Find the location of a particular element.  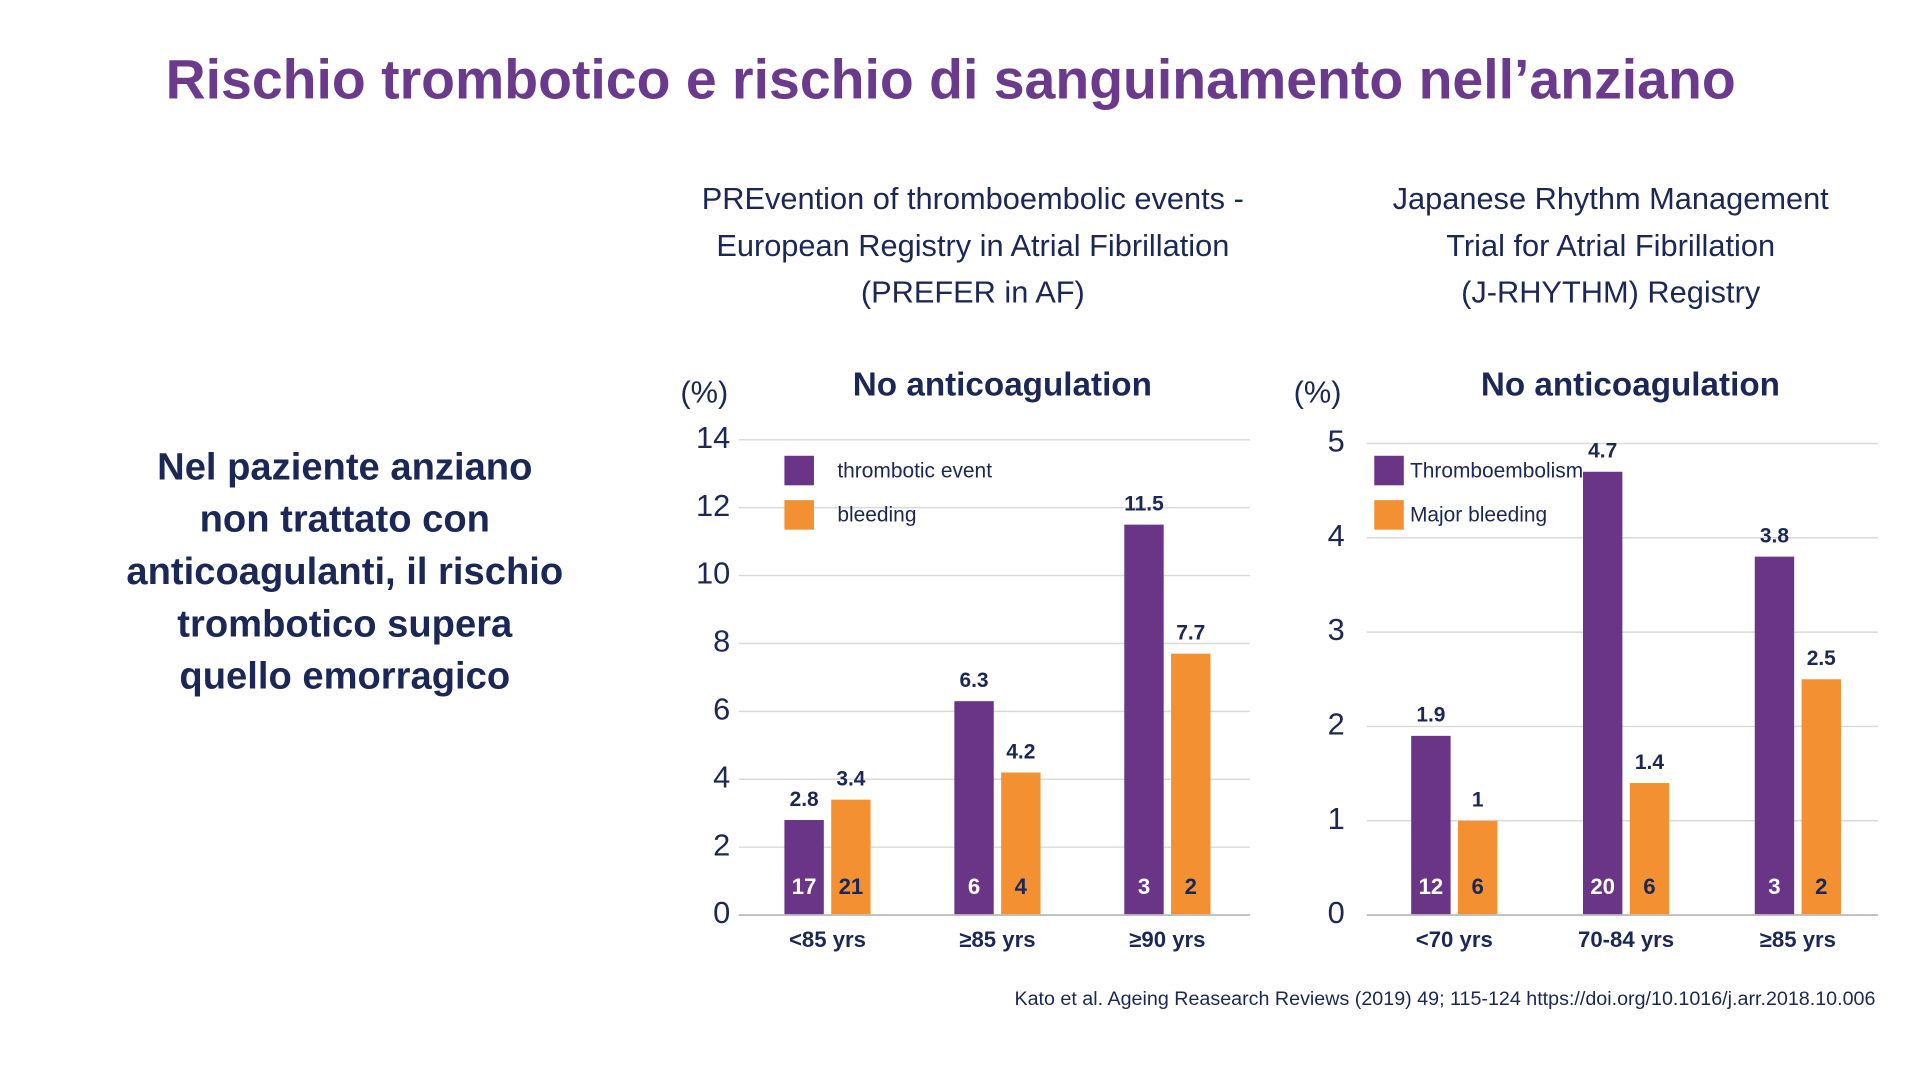

x-tick-label: <70 yrs is located at coordinates (1454, 939).